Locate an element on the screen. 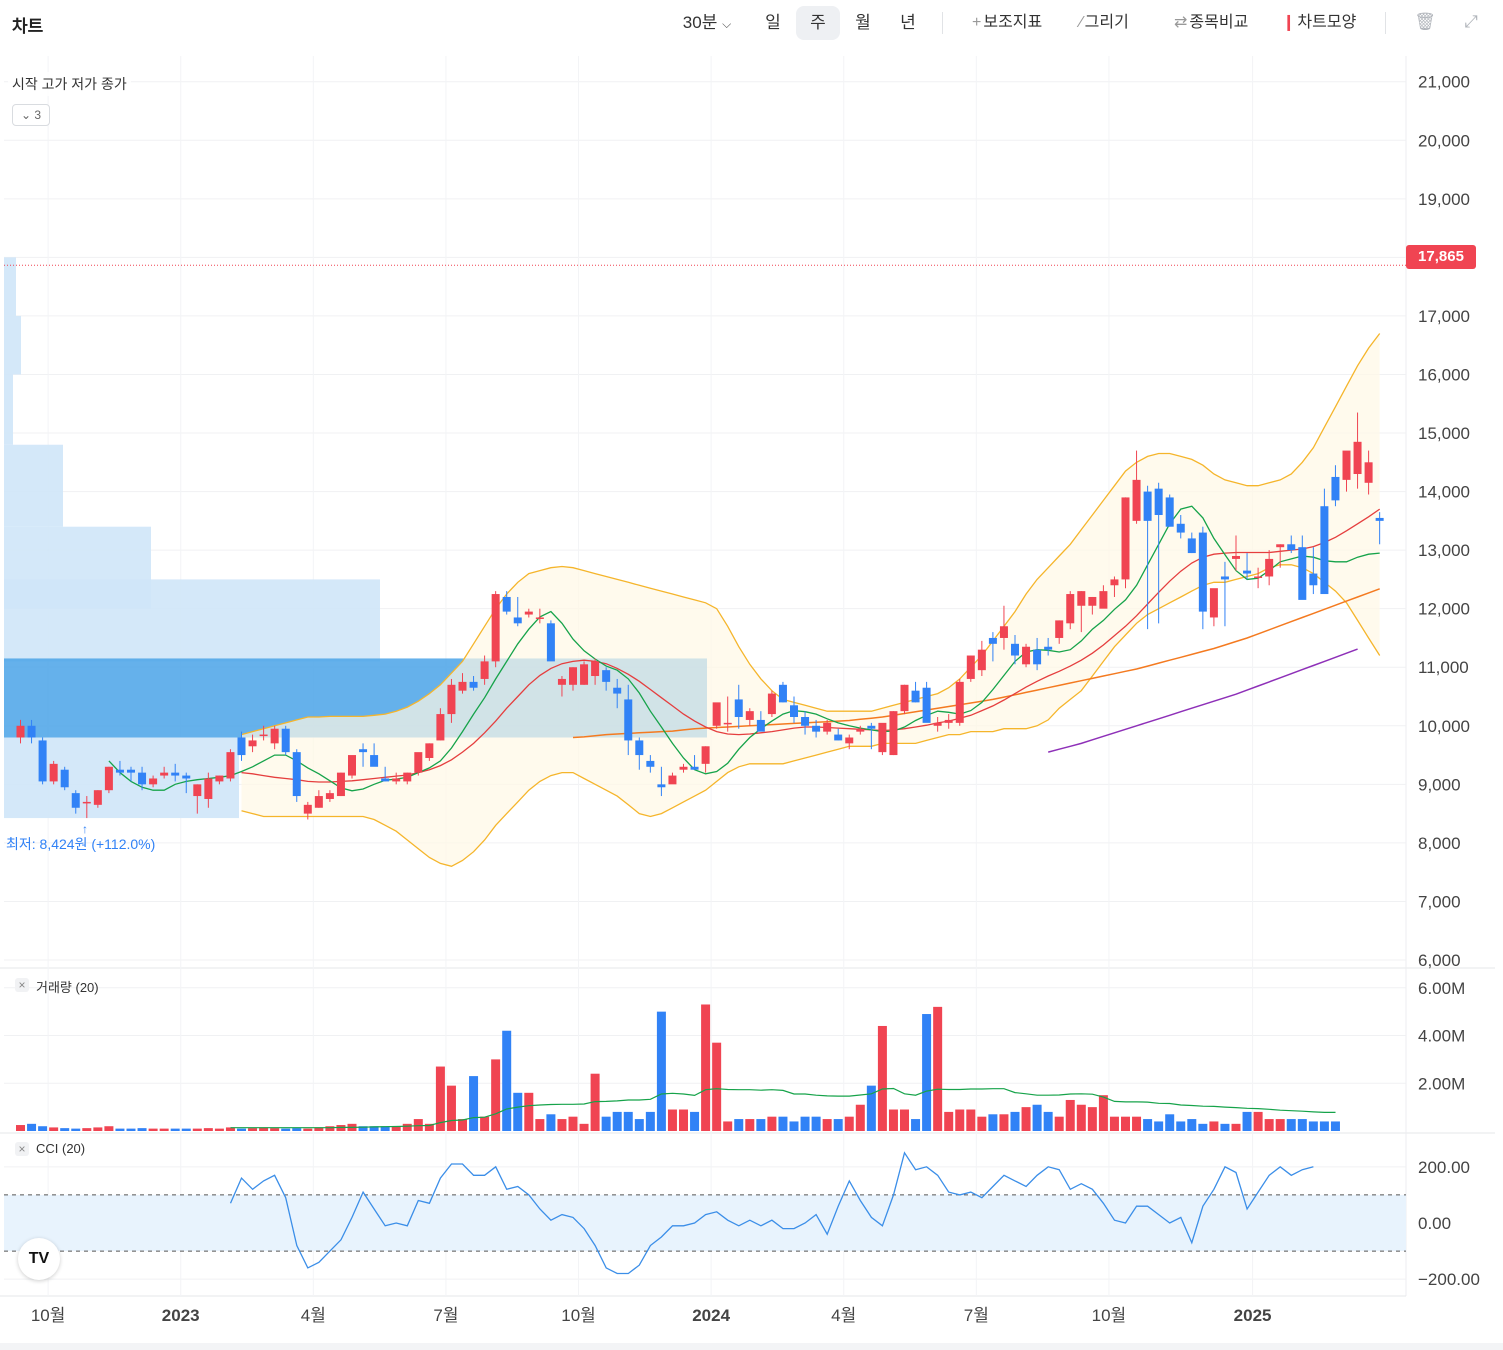 The image size is (1503, 1350). fullscreen-icon: ⤢ is located at coordinates (1471, 21).